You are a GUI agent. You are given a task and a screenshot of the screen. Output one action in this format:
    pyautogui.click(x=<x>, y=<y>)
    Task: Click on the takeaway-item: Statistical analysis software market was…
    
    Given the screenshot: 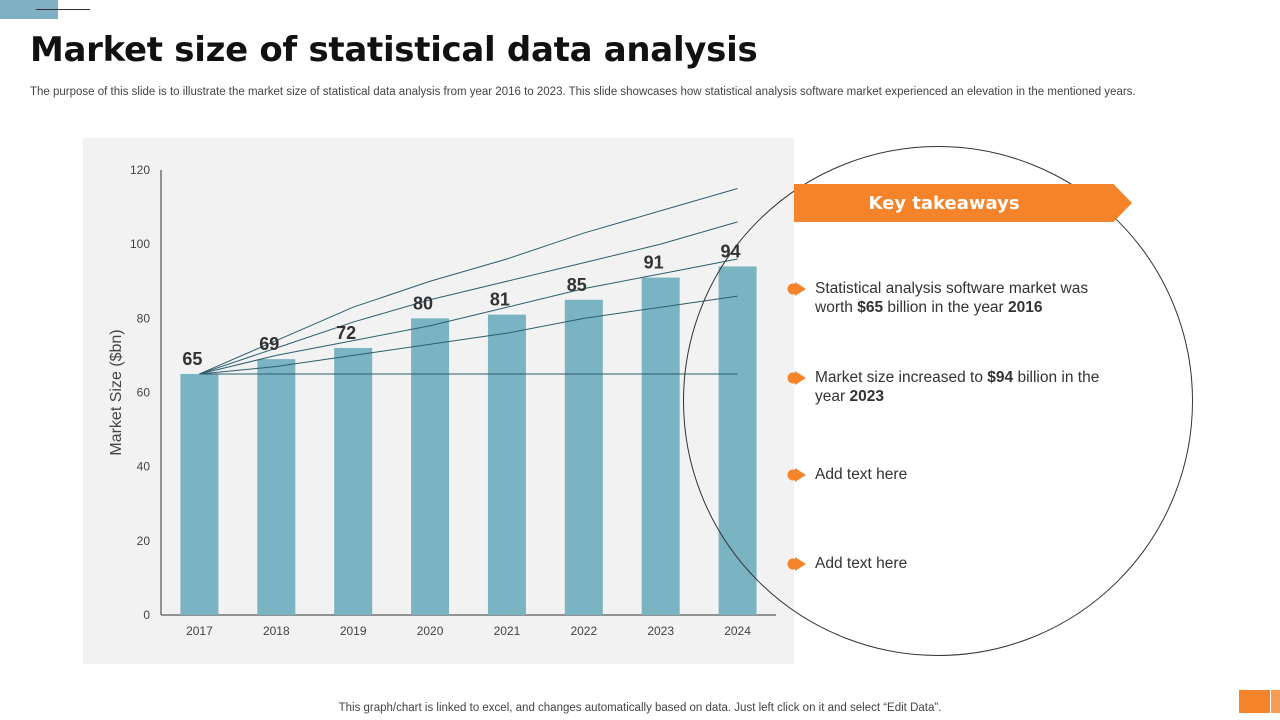 What is the action you would take?
    pyautogui.click(x=951, y=298)
    